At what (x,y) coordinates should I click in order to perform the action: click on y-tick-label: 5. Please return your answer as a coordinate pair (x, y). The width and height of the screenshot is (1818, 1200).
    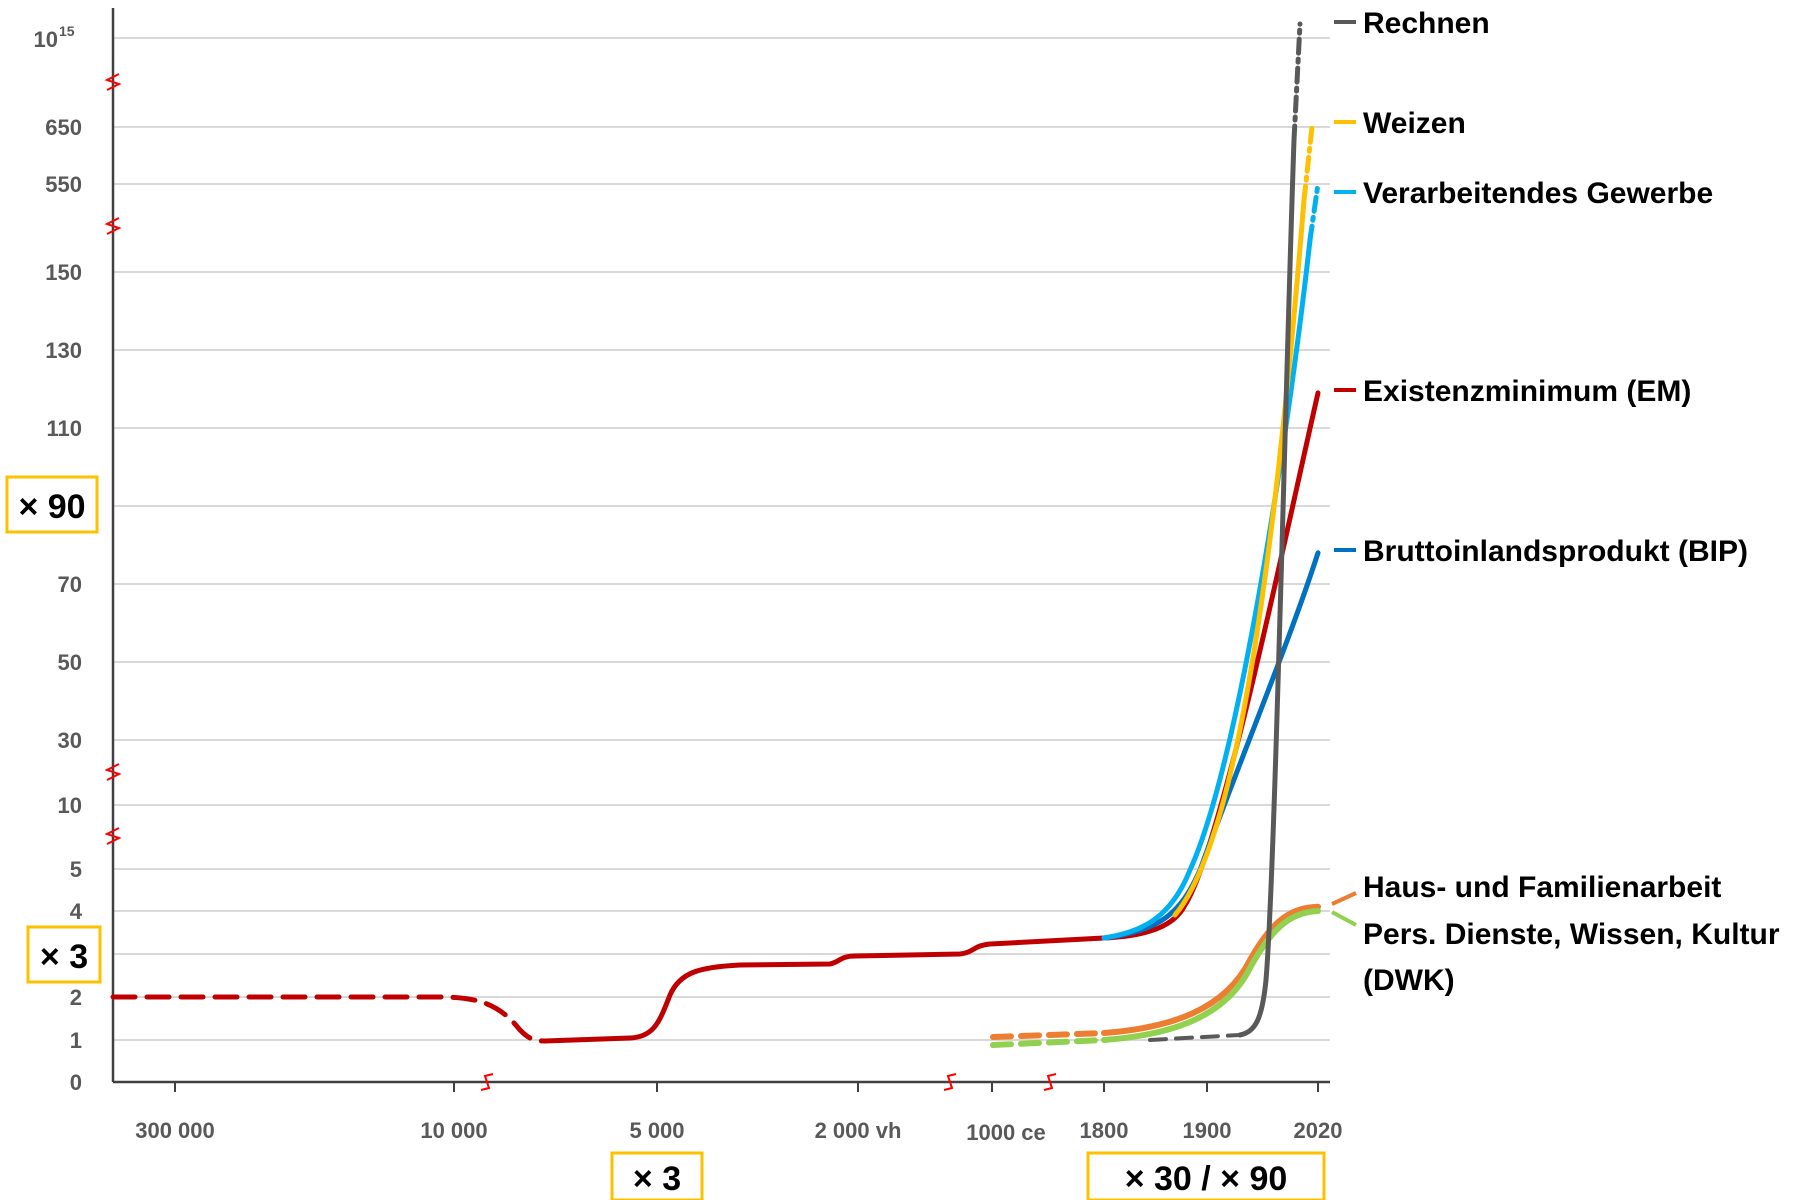
    Looking at the image, I should click on (76, 869).